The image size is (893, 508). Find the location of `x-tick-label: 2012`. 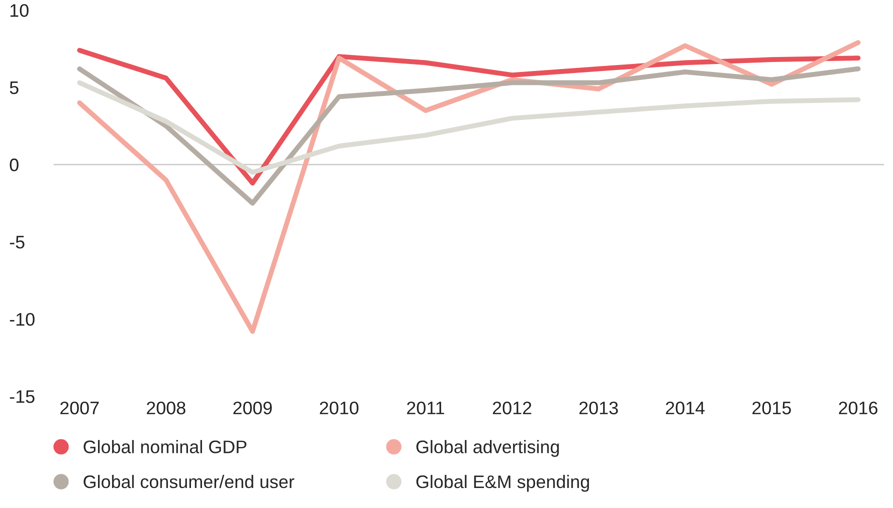

x-tick-label: 2012 is located at coordinates (512, 408).